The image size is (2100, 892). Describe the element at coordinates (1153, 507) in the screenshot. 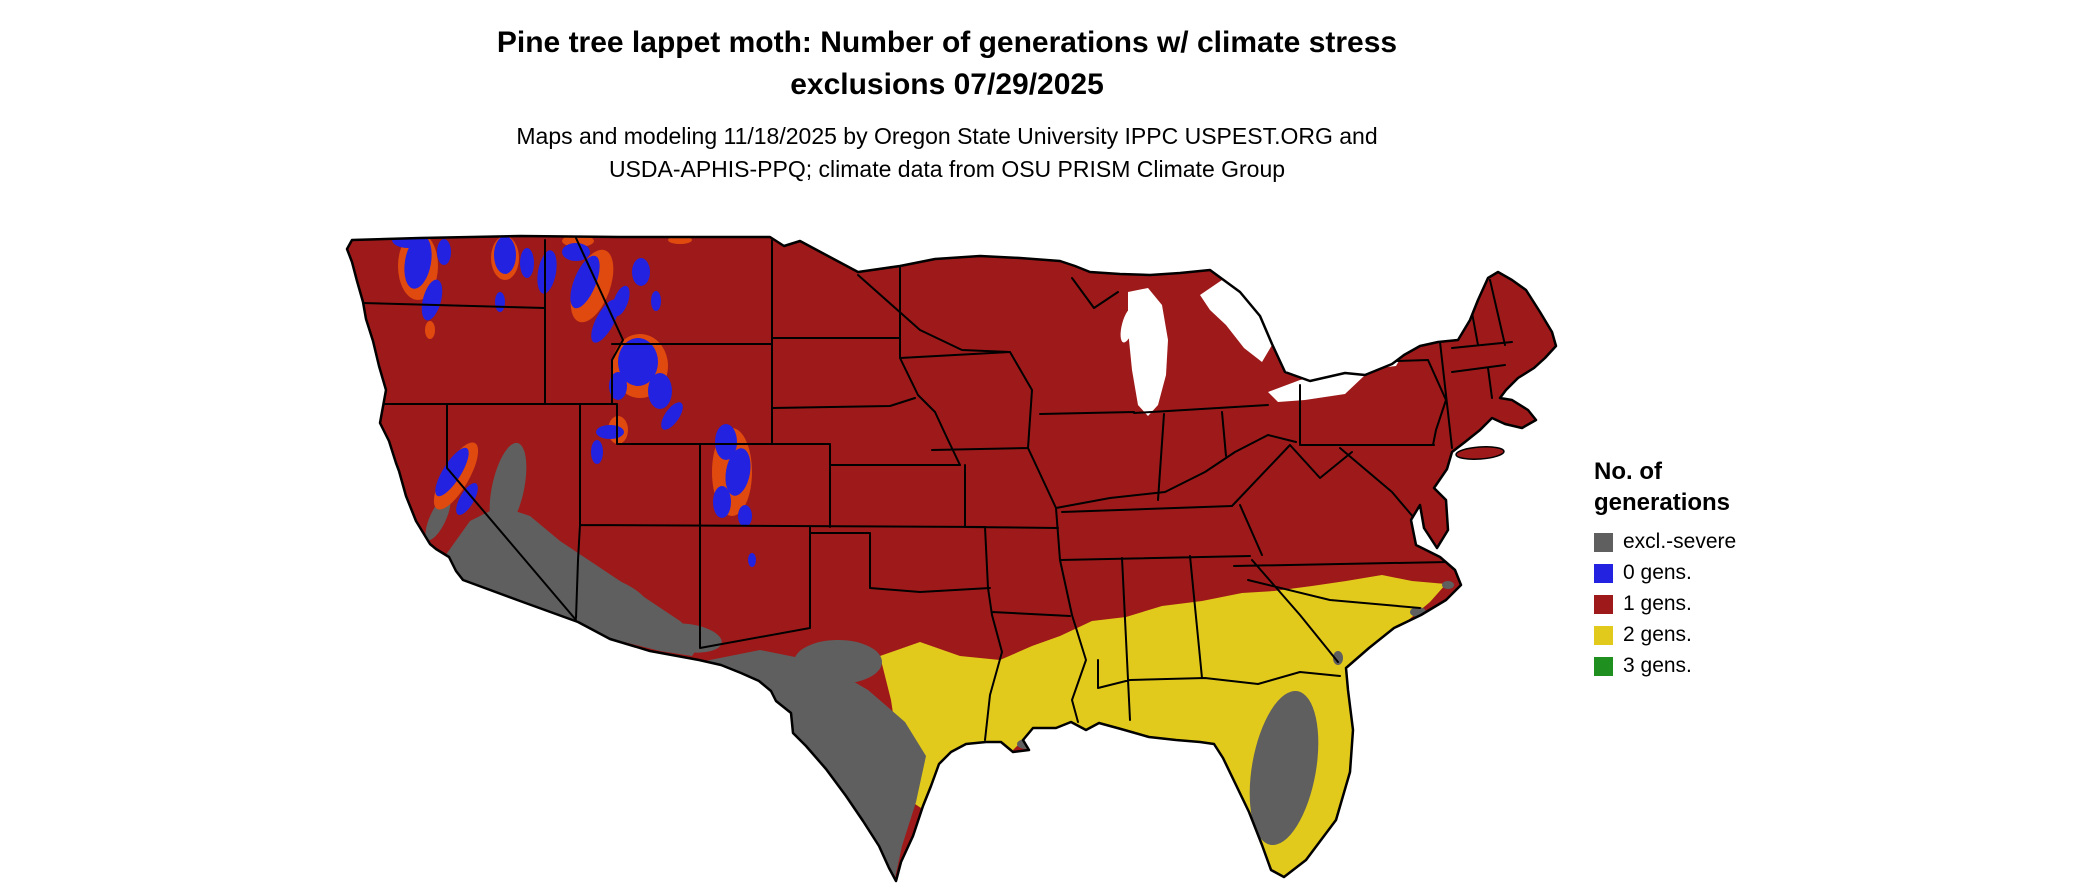

I see `state-borders-central` at that location.